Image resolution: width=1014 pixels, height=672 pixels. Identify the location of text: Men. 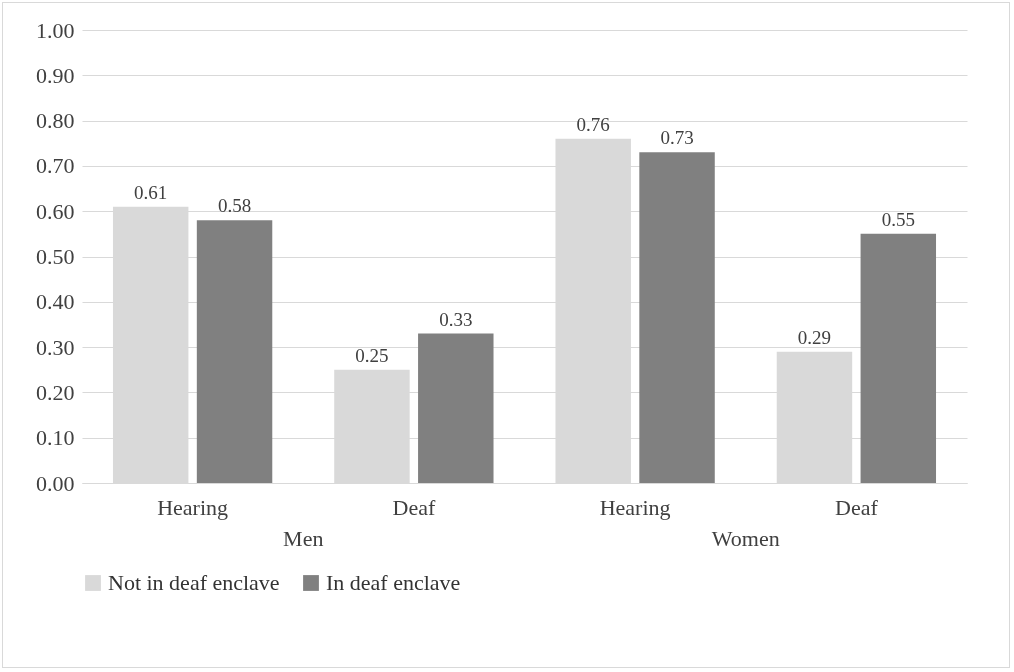
(303, 538).